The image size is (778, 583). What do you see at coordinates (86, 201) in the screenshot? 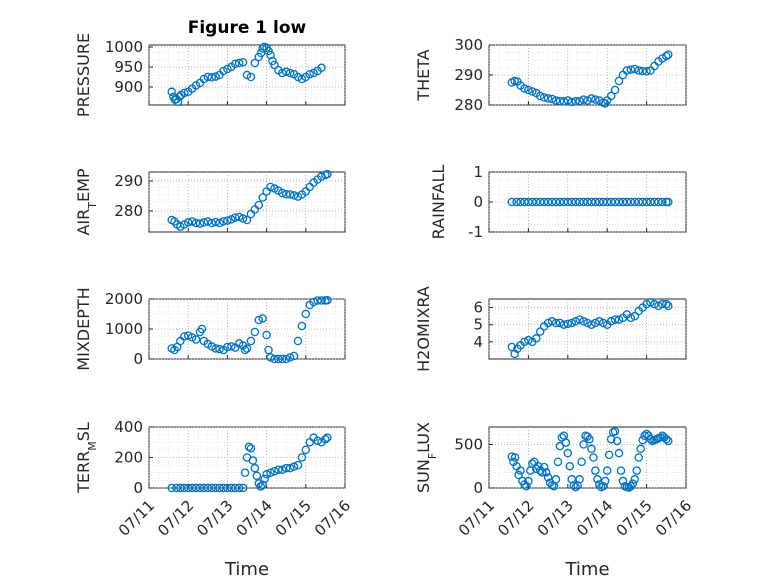
I see `y-axis-label: AIRTEMP` at bounding box center [86, 201].